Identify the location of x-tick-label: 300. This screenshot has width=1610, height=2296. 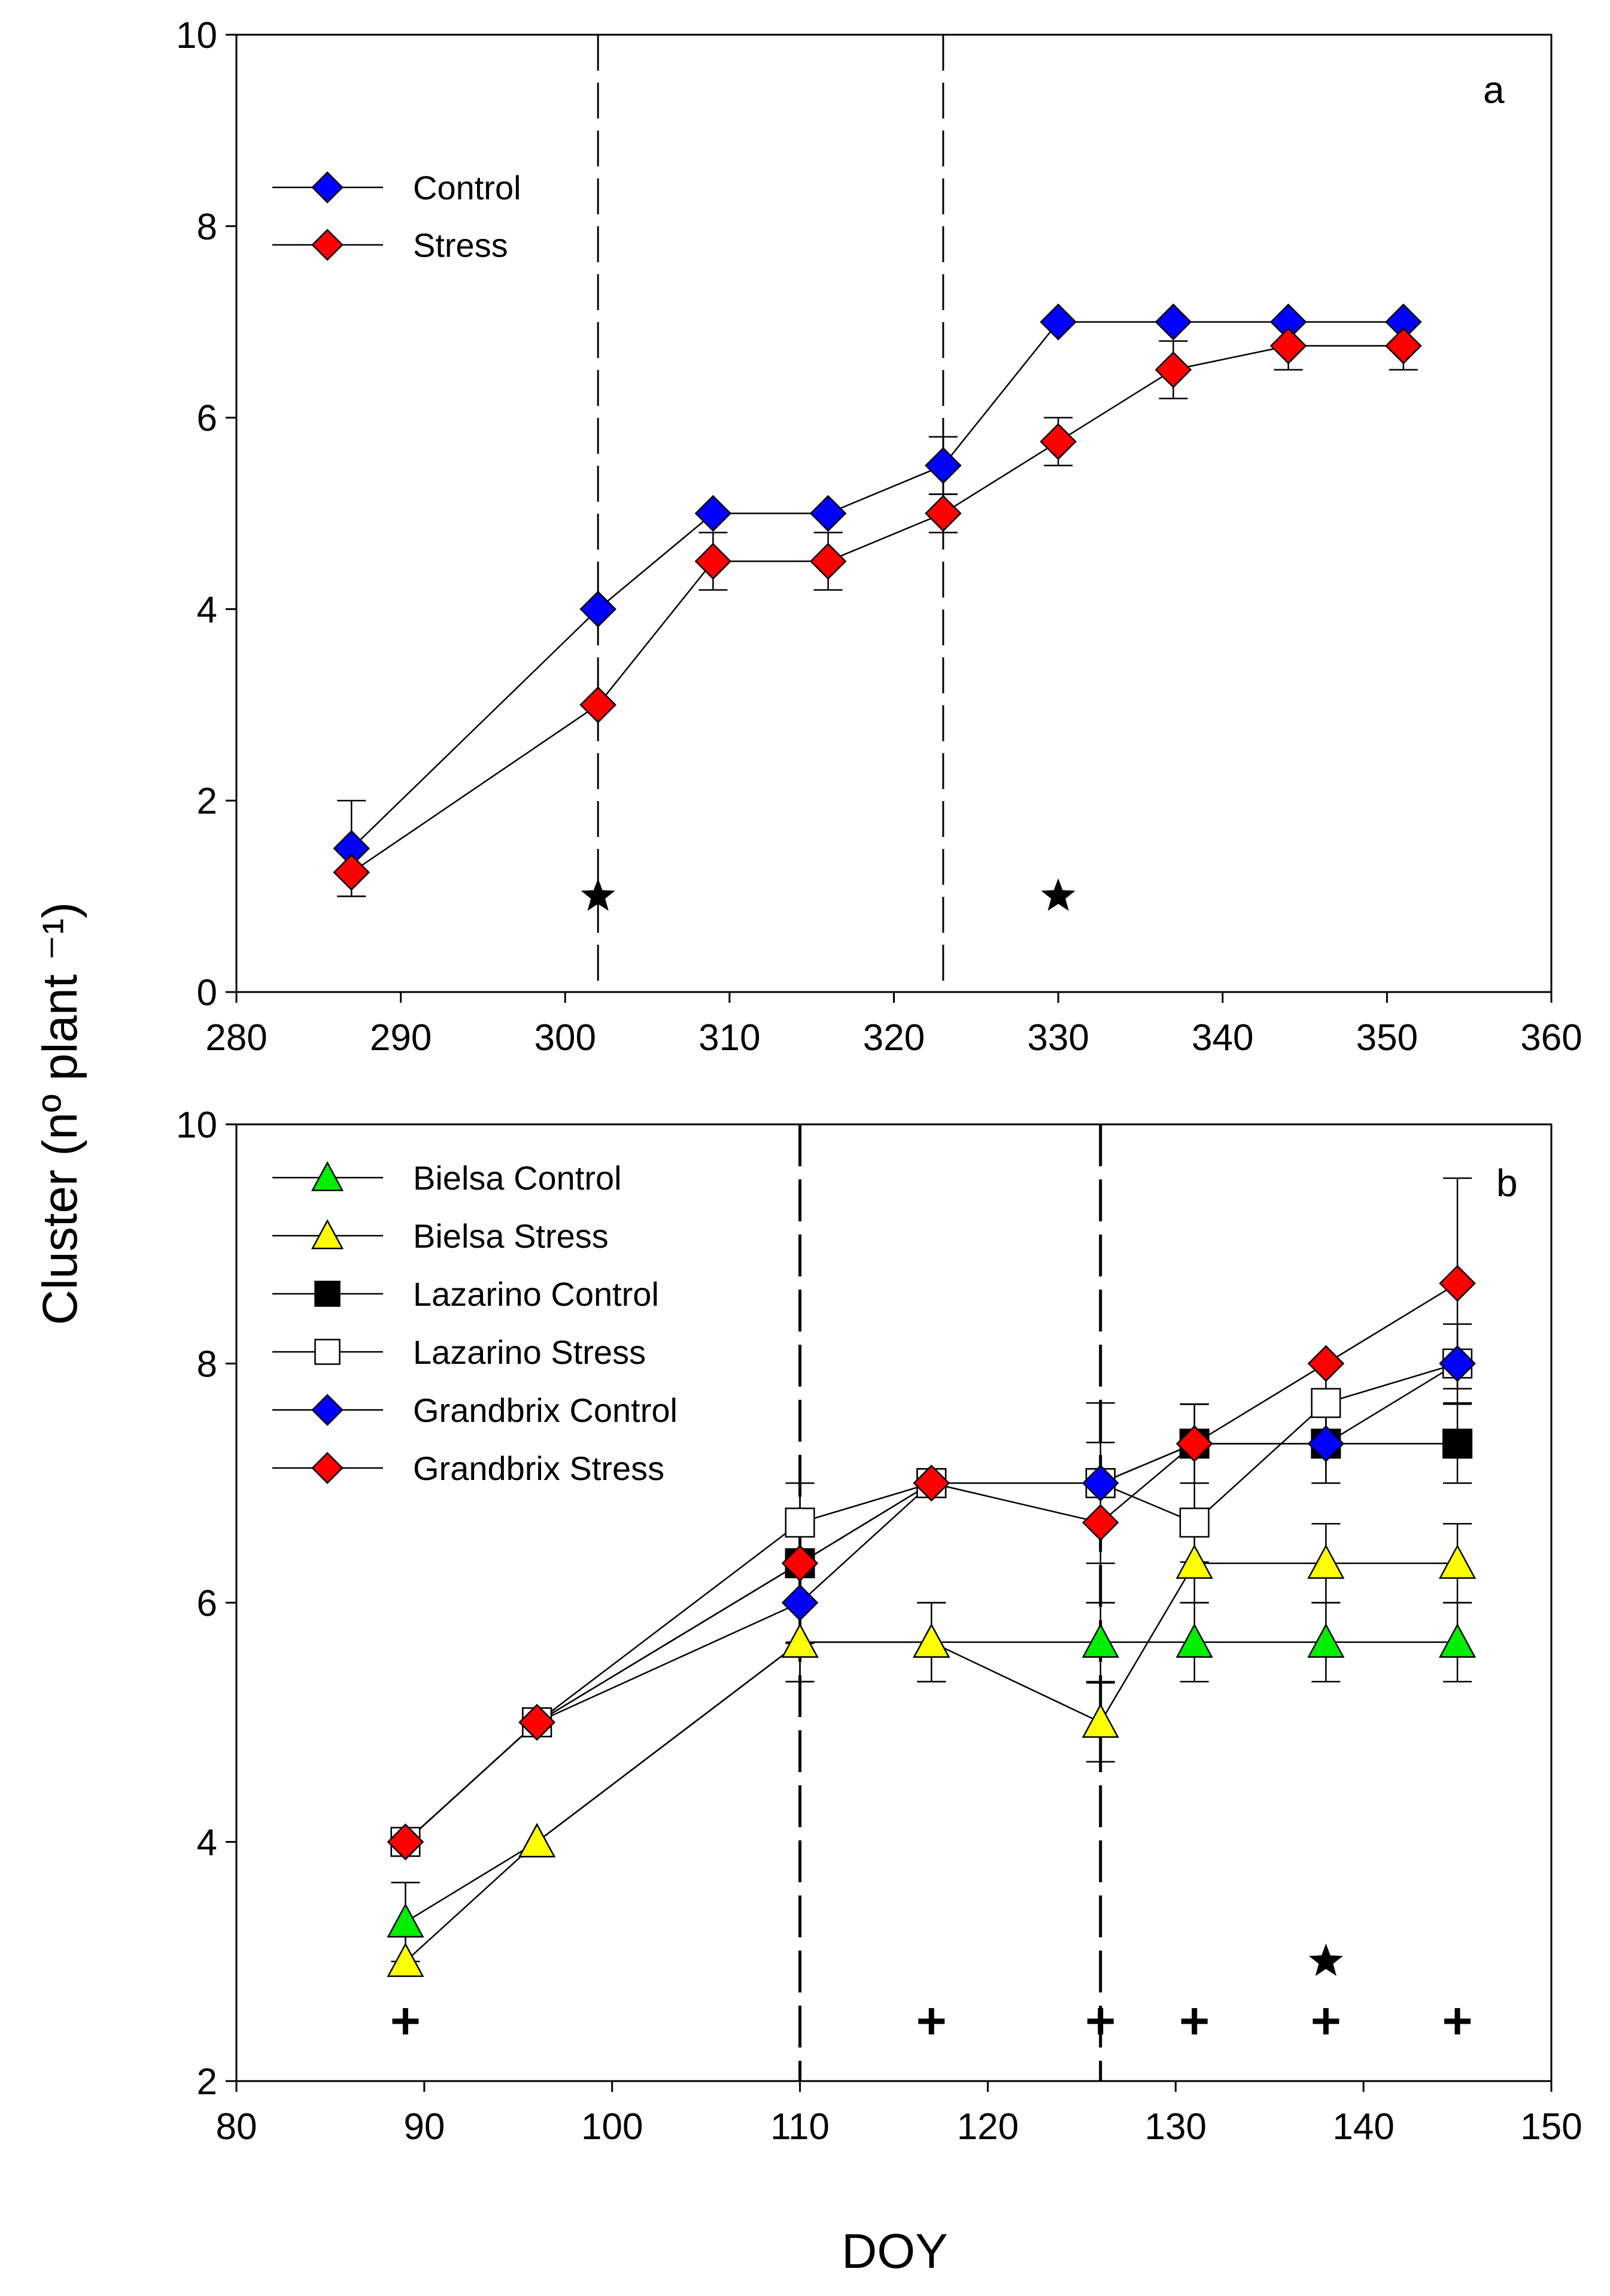
(565, 1037).